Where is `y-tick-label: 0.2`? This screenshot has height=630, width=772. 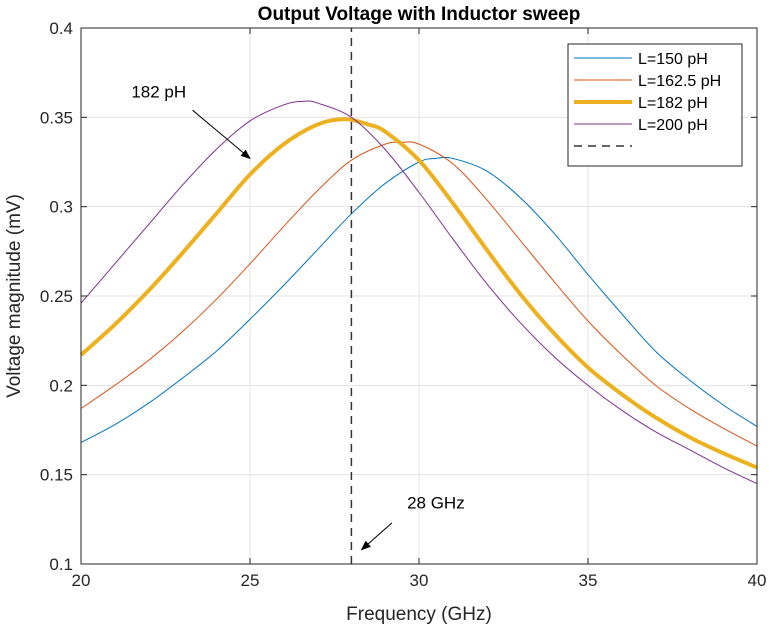
y-tick-label: 0.2 is located at coordinates (61, 385).